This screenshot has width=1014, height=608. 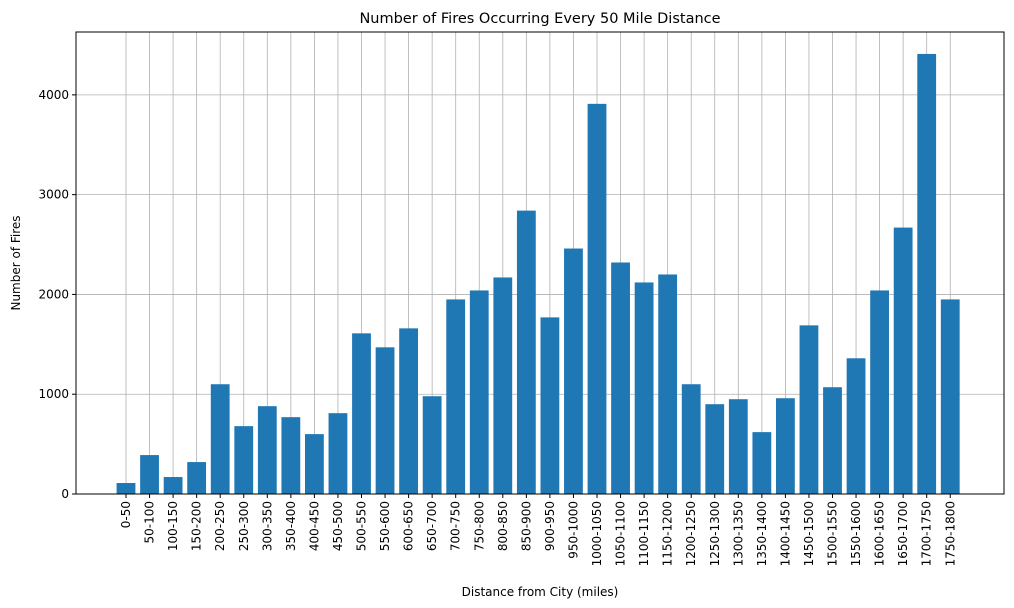 What do you see at coordinates (65, 494) in the screenshot?
I see `y-tick-label: 0` at bounding box center [65, 494].